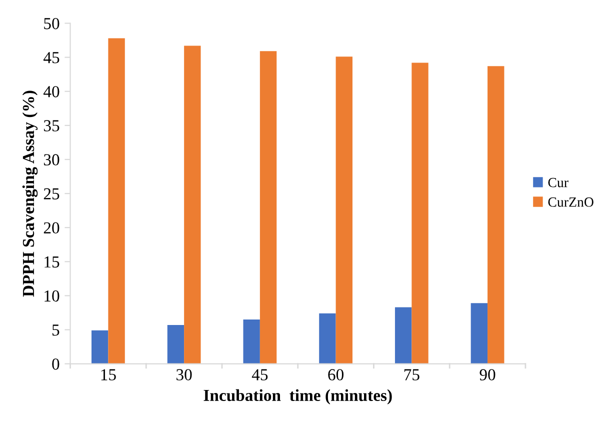  Describe the element at coordinates (52, 58) in the screenshot. I see `y-tick-label: 45` at that location.